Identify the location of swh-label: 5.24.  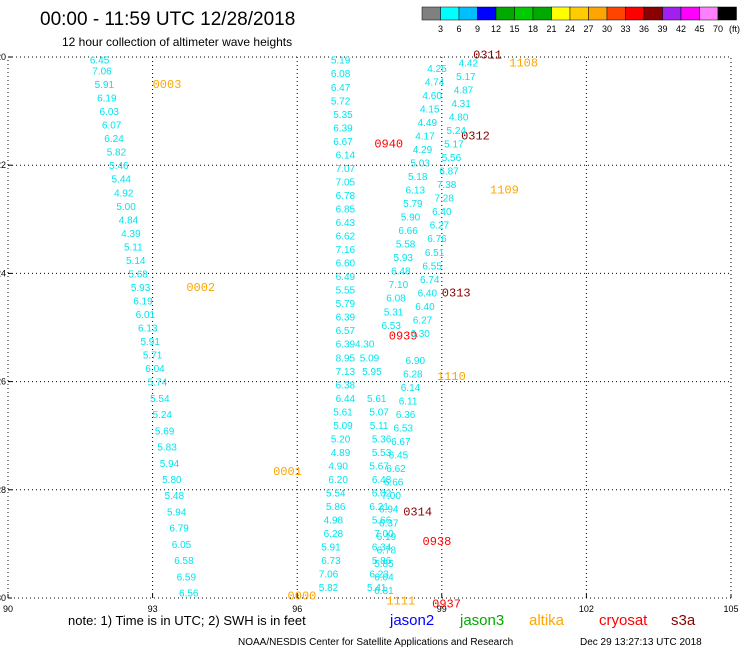
(163, 415).